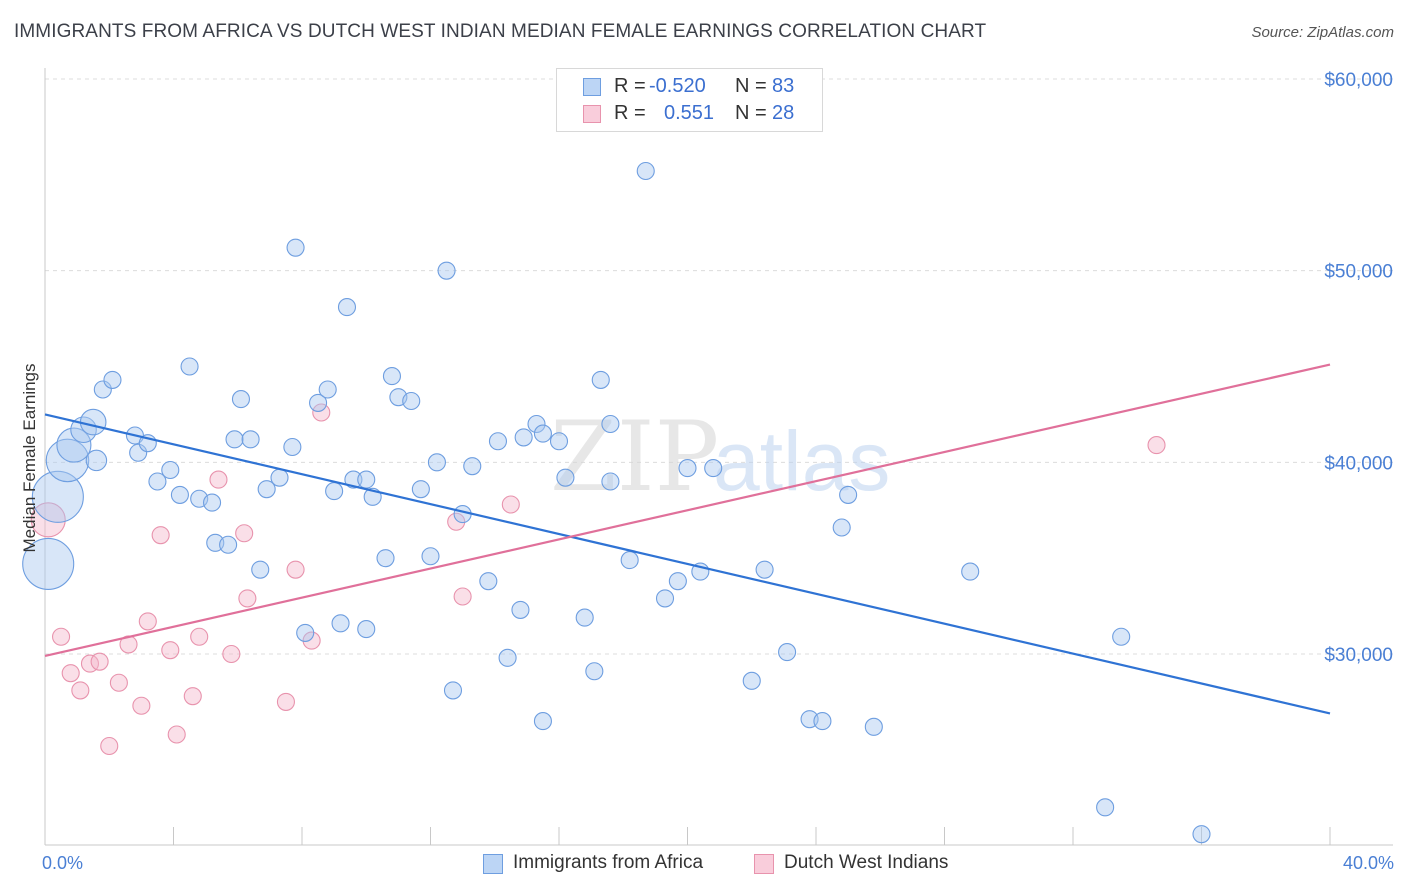 The image size is (1406, 892). I want to click on legend-label-africa: Immigrants from Africa, so click(608, 862).